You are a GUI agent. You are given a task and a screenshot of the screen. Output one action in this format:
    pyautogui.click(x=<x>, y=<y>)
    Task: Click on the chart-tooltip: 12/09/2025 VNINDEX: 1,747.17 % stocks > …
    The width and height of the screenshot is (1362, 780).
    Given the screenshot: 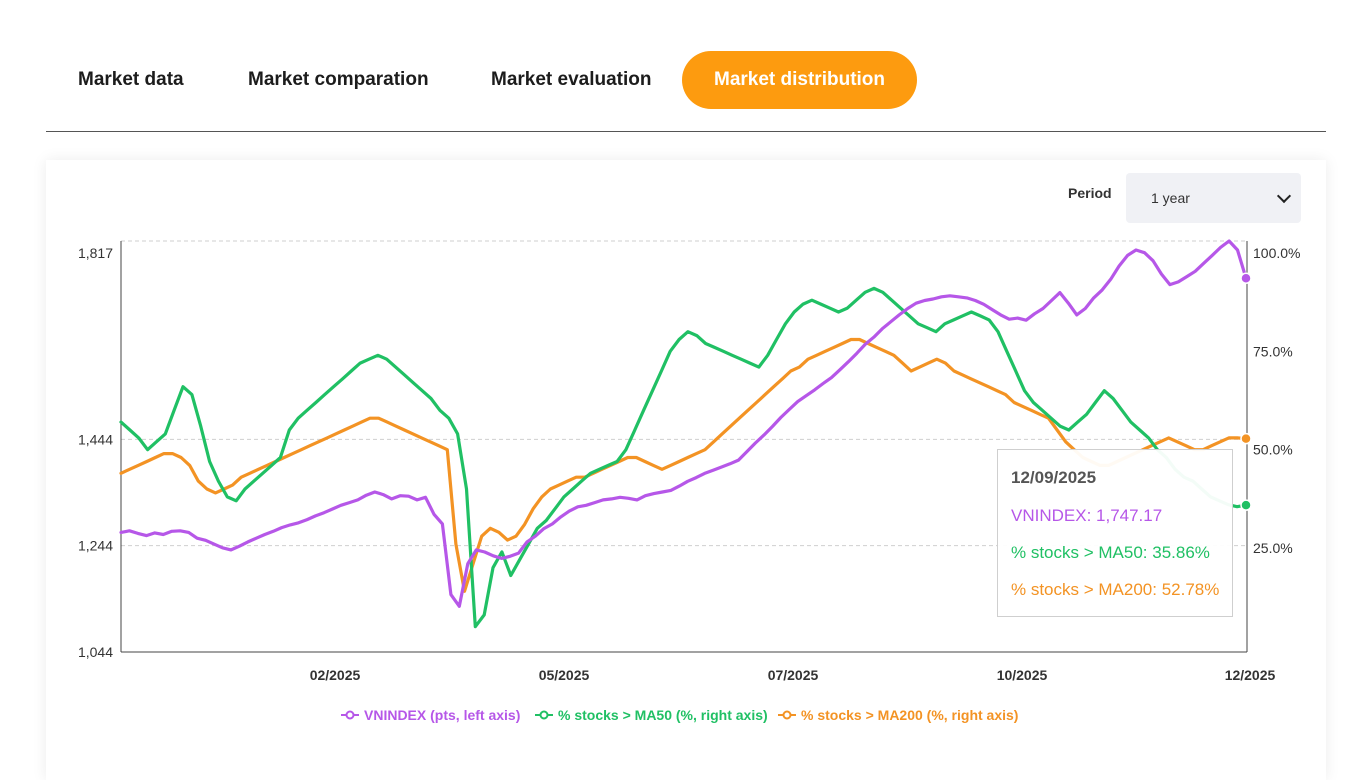 What is the action you would take?
    pyautogui.click(x=1115, y=533)
    